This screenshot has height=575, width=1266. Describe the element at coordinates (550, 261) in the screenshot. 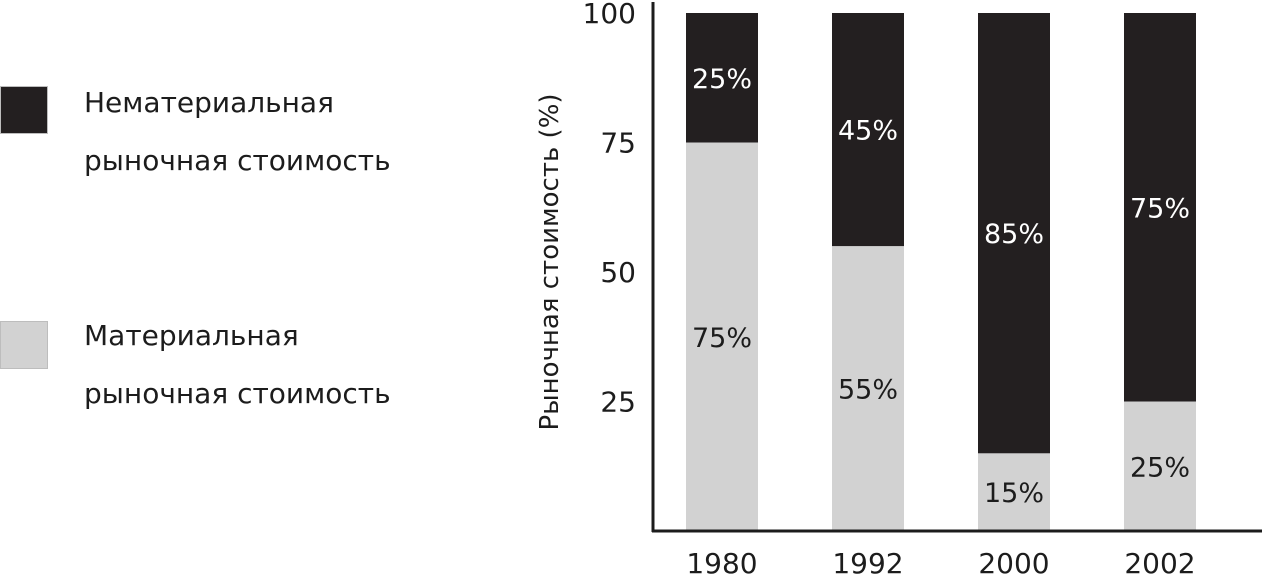

I see `y-axis-label: Рыночная стоимость (%)` at that location.